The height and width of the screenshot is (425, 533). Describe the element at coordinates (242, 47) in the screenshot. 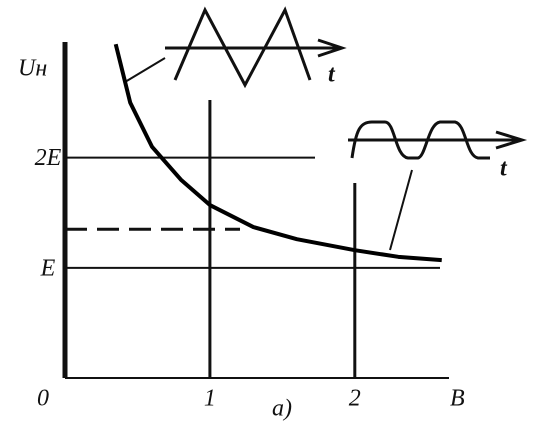

I see `triangle-wave` at that location.